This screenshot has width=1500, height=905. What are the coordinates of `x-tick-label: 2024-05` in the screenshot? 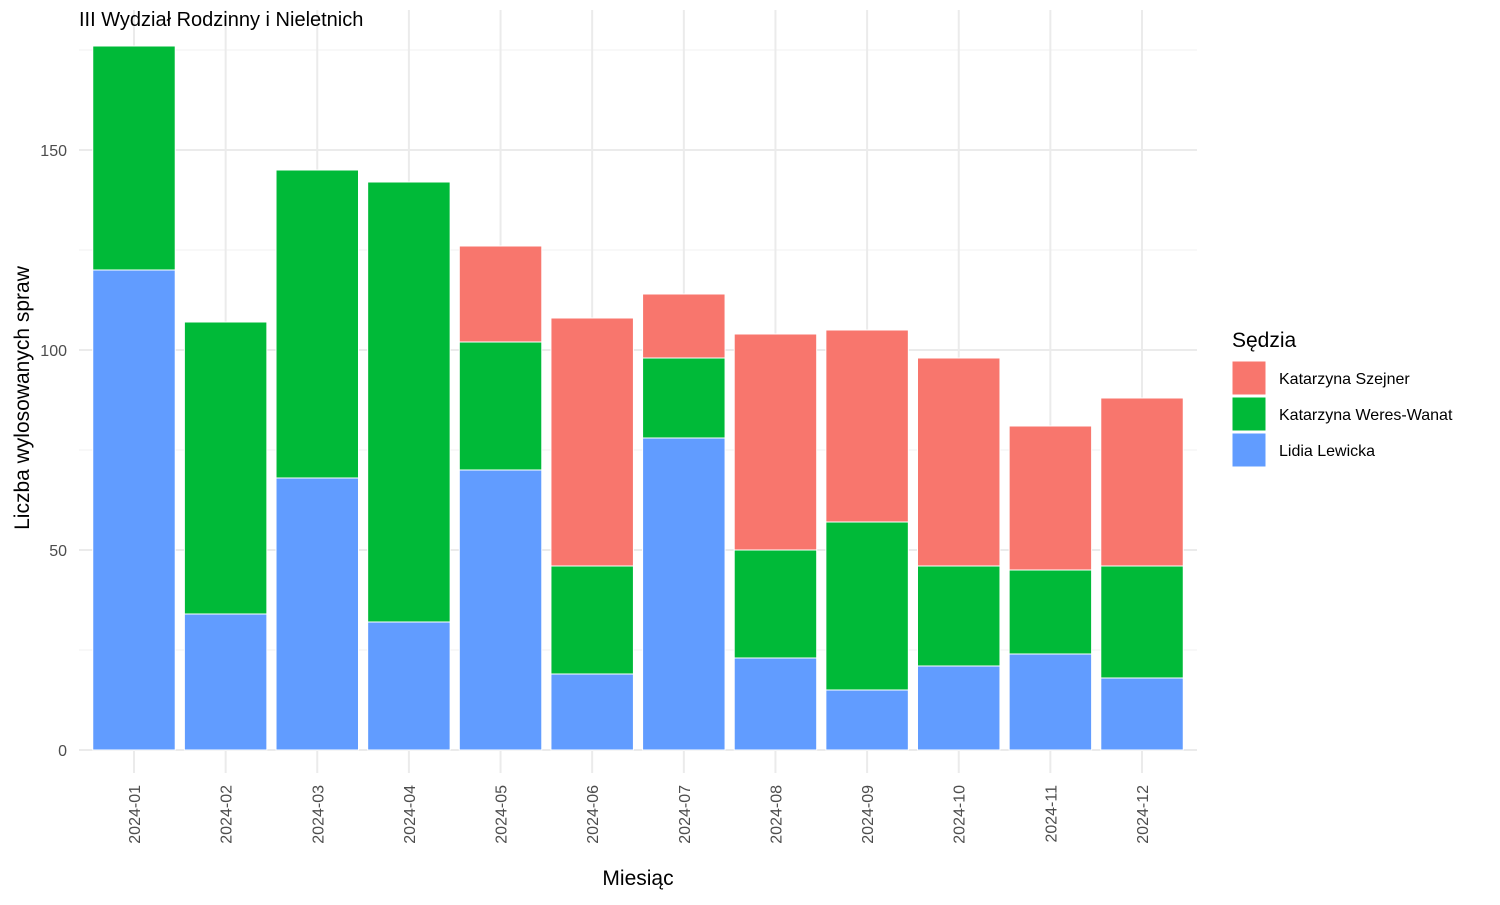 It's located at (502, 814).